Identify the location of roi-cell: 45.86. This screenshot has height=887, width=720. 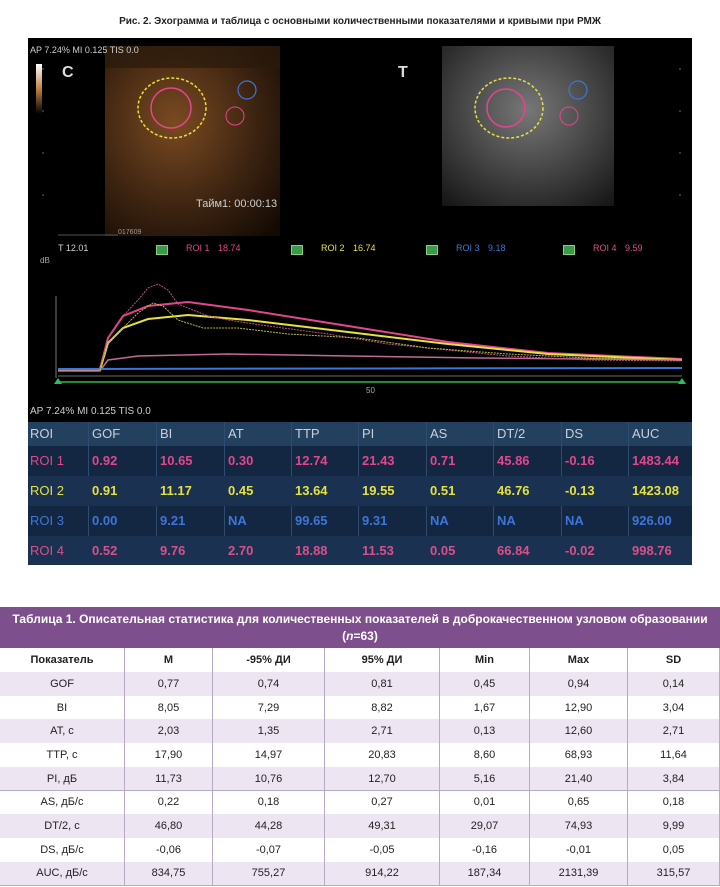
(513, 460).